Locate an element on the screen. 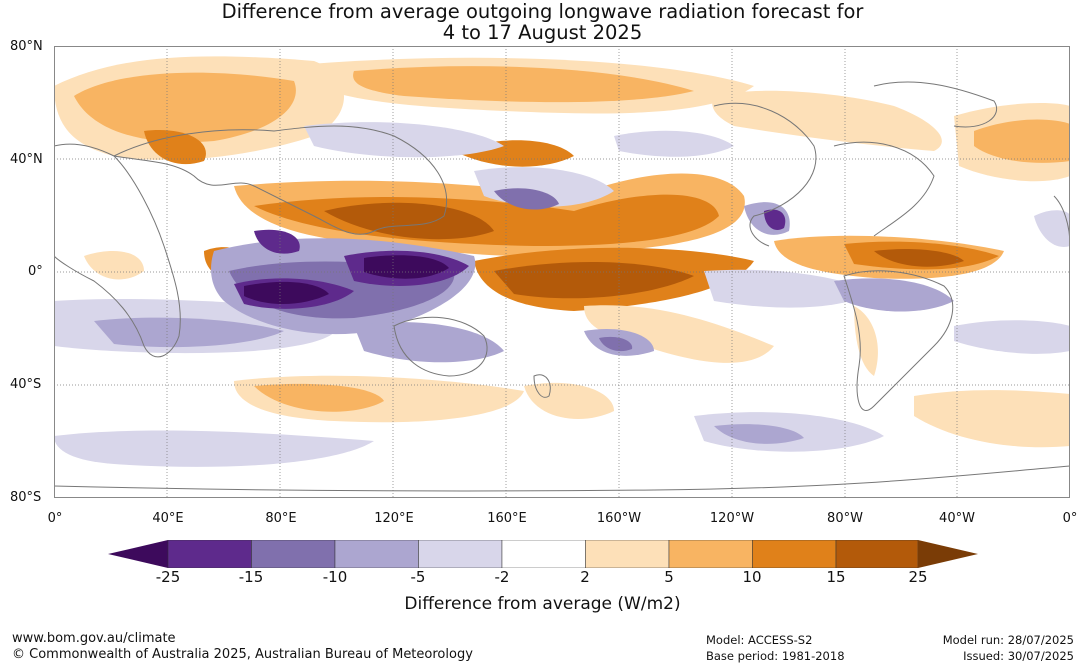 This screenshot has height=667, width=1085. colorbar-tick-neg10: -10 is located at coordinates (335, 577).